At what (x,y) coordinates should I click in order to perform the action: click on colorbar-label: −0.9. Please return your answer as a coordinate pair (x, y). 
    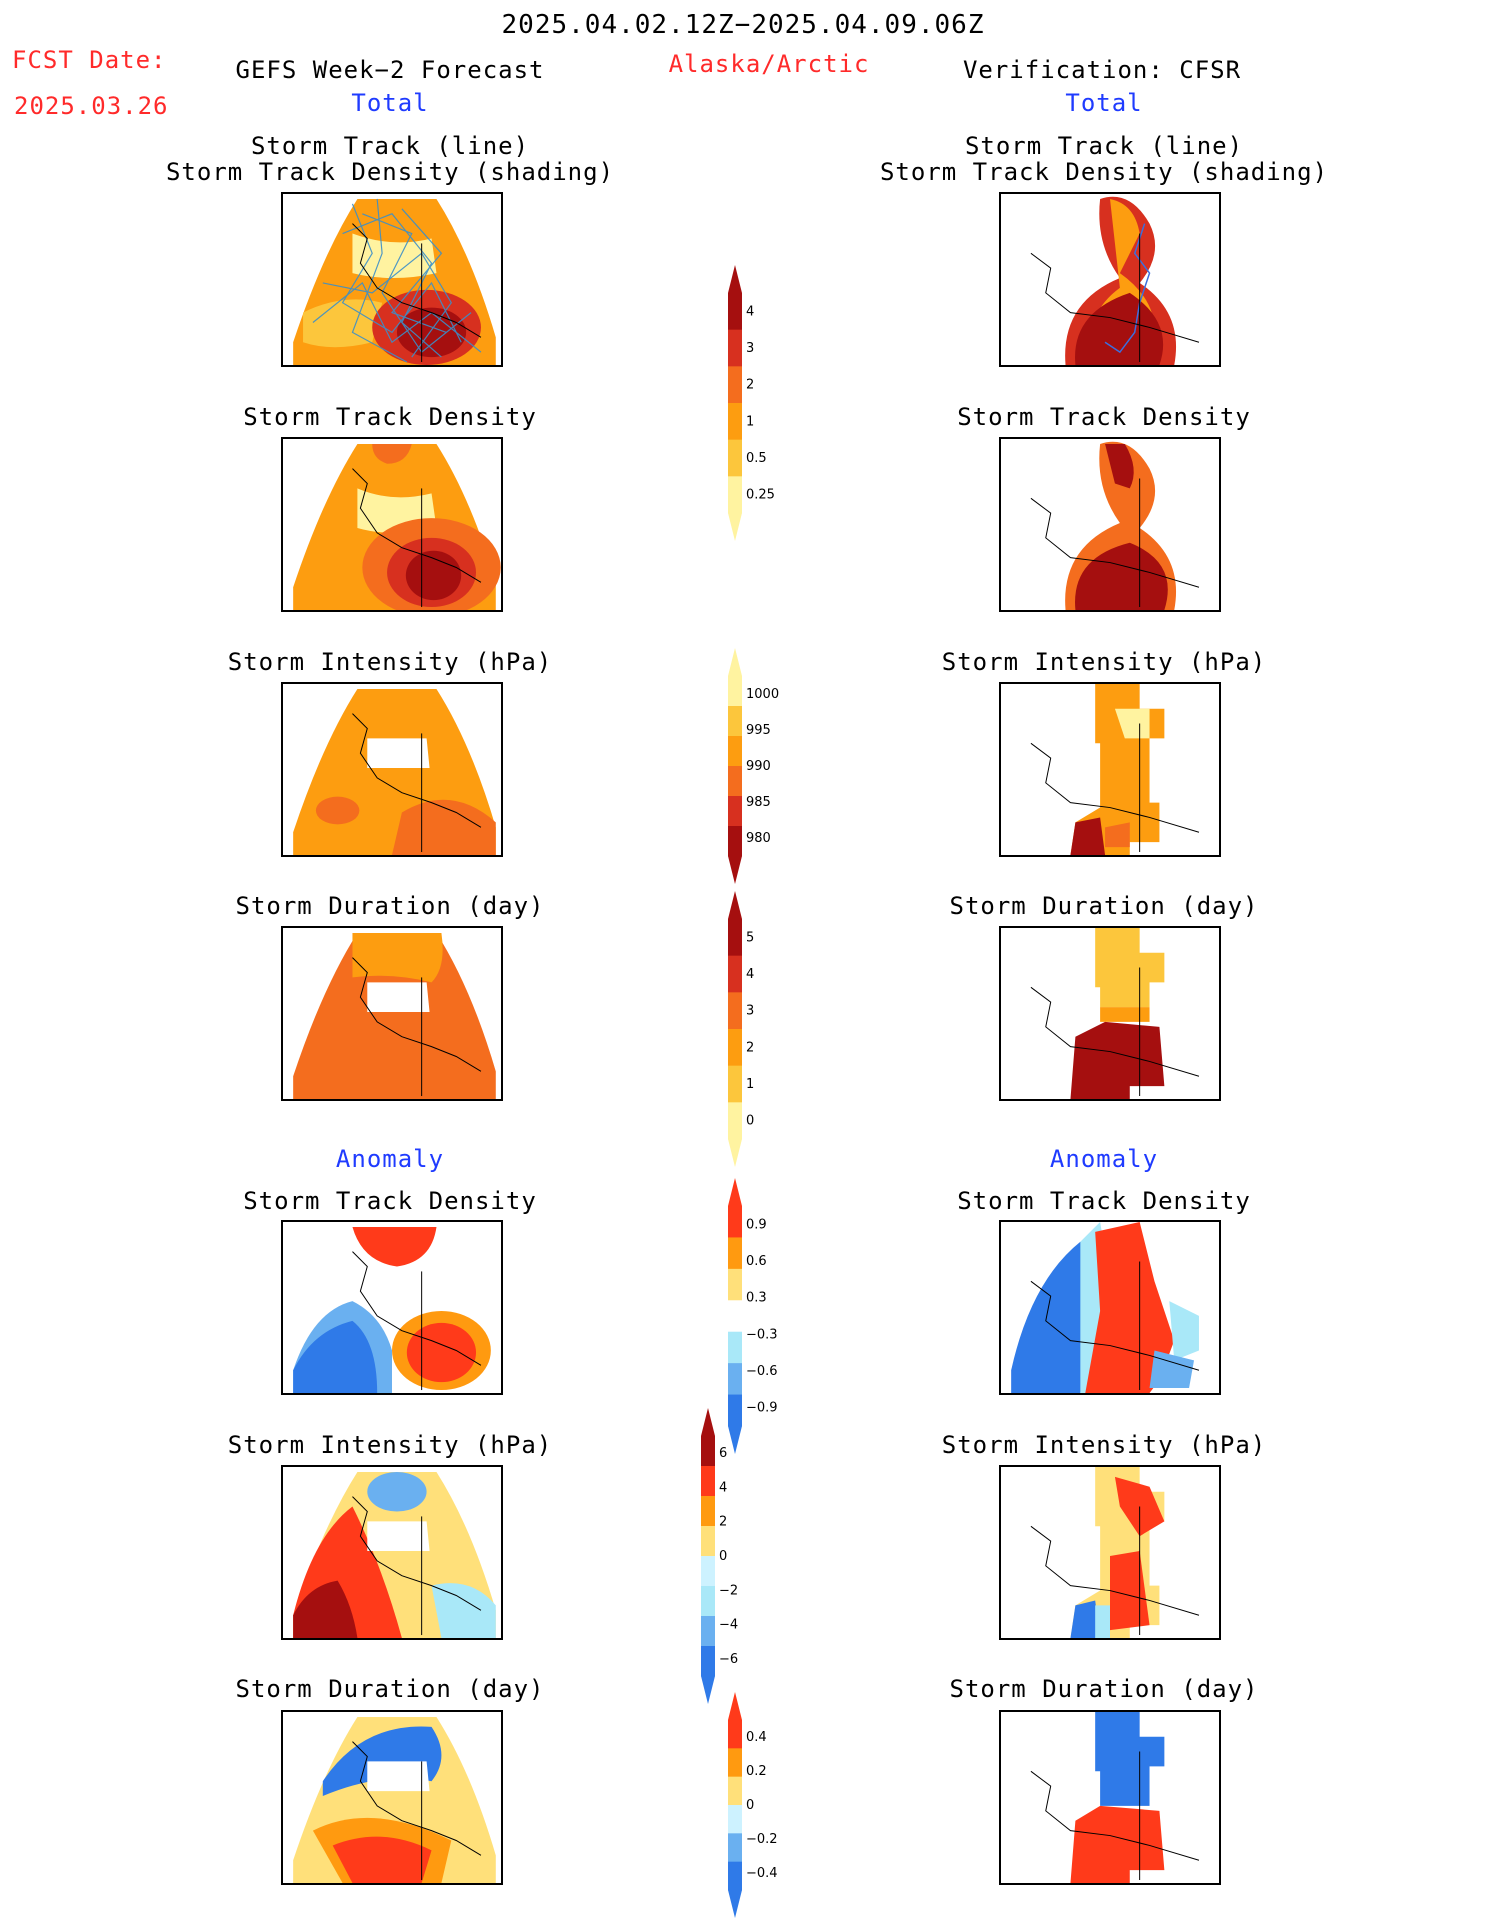
    Looking at the image, I should click on (762, 1408).